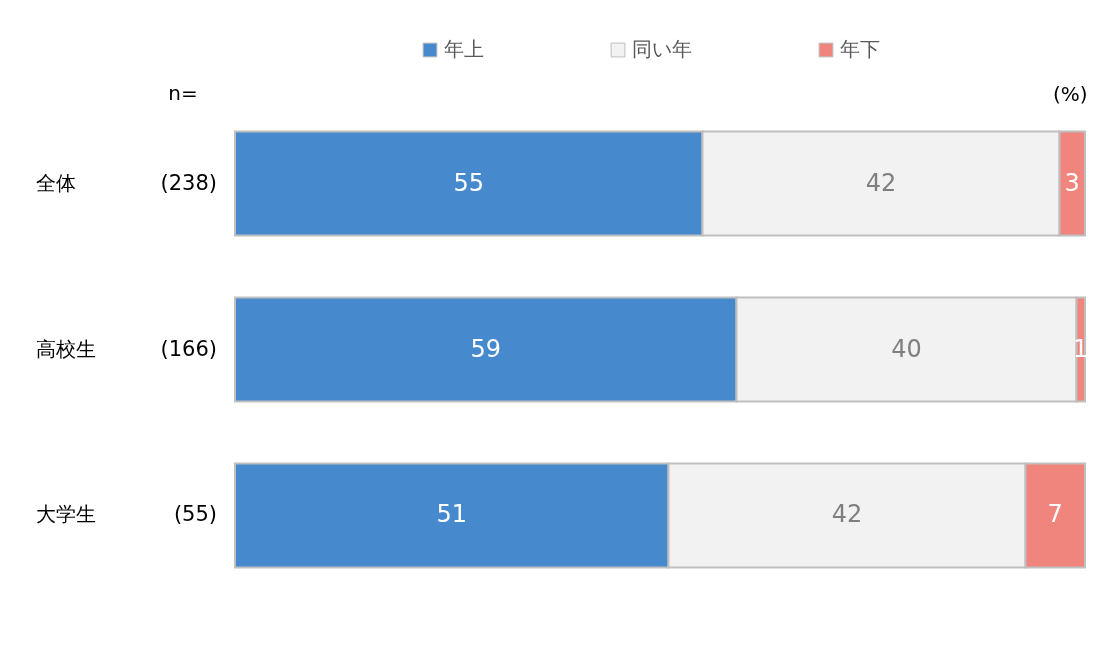 Image resolution: width=1118 pixels, height=650 pixels. I want to click on x-axis-title: (%), so click(1070, 93).